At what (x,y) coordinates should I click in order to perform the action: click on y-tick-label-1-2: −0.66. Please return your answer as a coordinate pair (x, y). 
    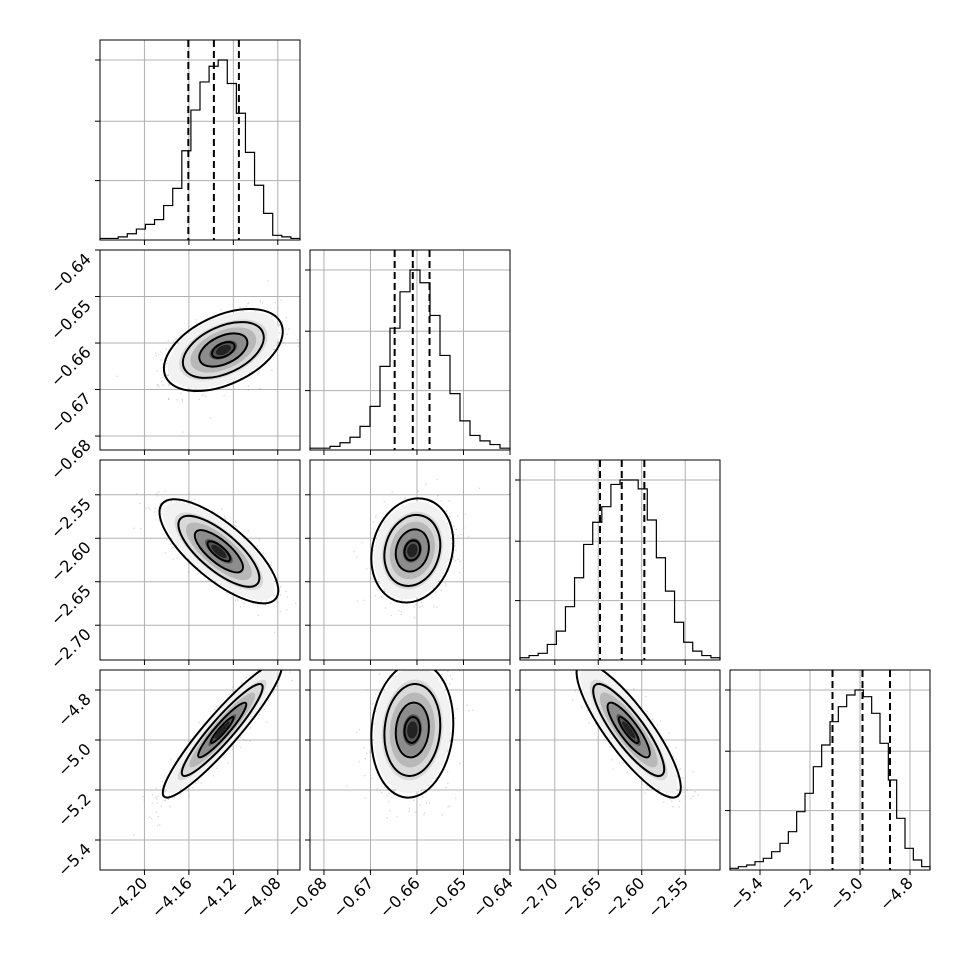
    Looking at the image, I should click on (71, 366).